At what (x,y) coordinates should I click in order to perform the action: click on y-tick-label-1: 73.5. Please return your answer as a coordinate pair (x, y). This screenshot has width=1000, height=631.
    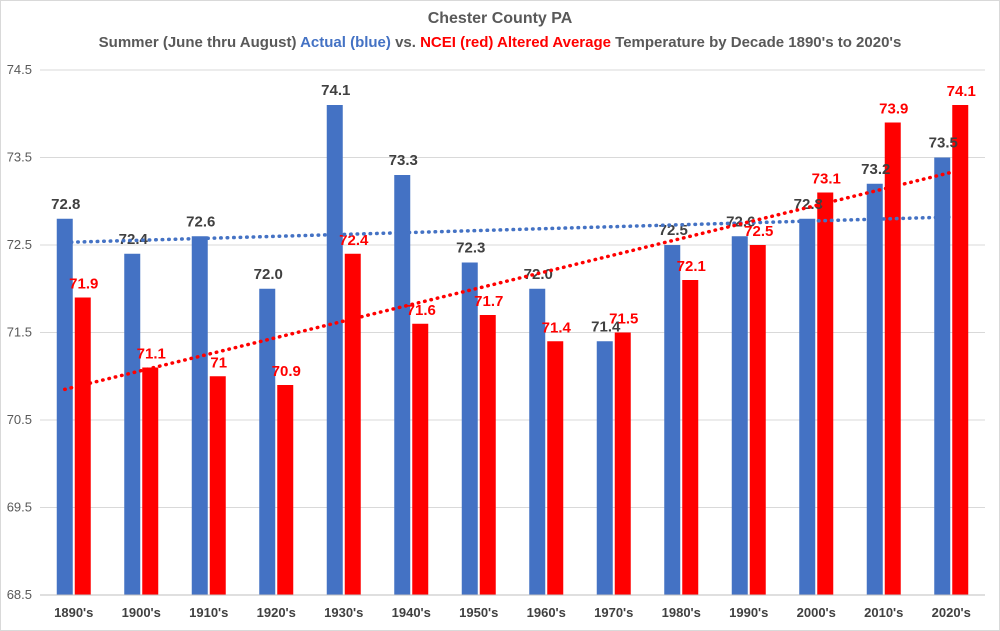
    Looking at the image, I should click on (19, 157).